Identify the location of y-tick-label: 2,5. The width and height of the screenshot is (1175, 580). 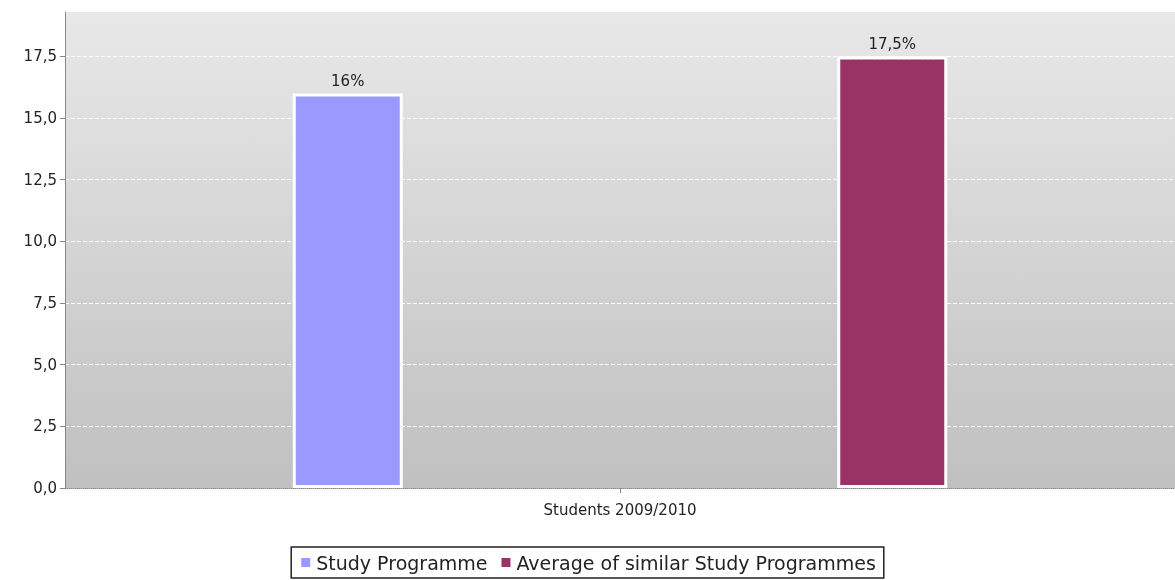
(45, 426).